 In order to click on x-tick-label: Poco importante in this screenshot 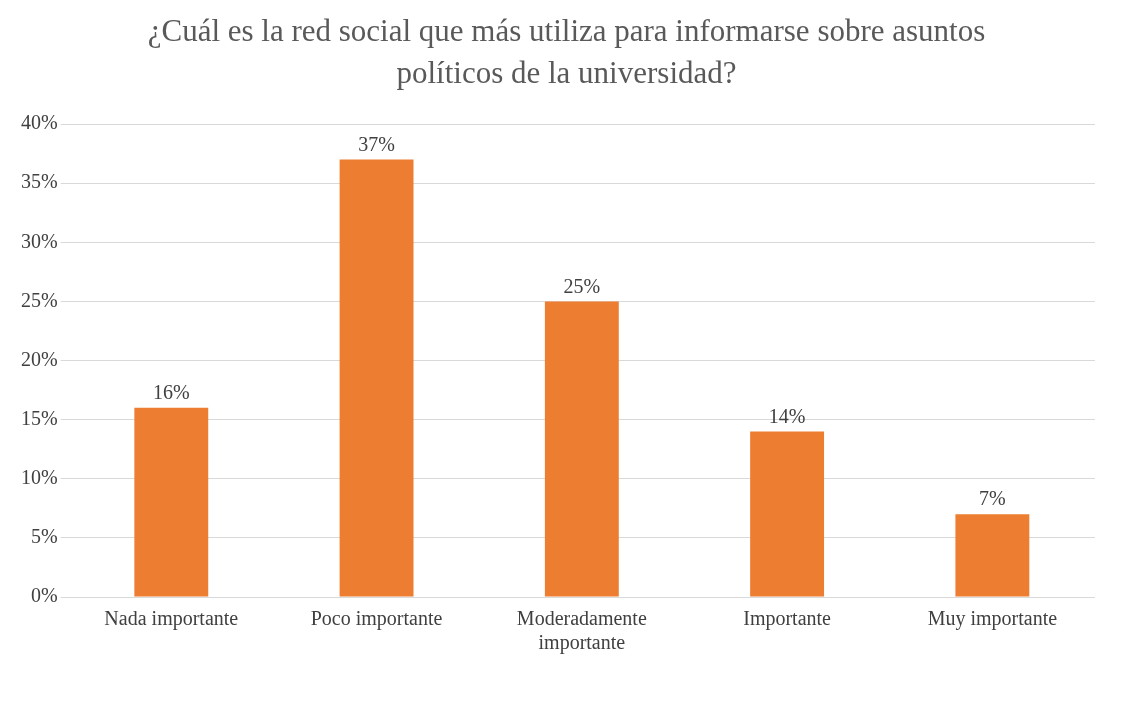, I will do `click(376, 618)`.